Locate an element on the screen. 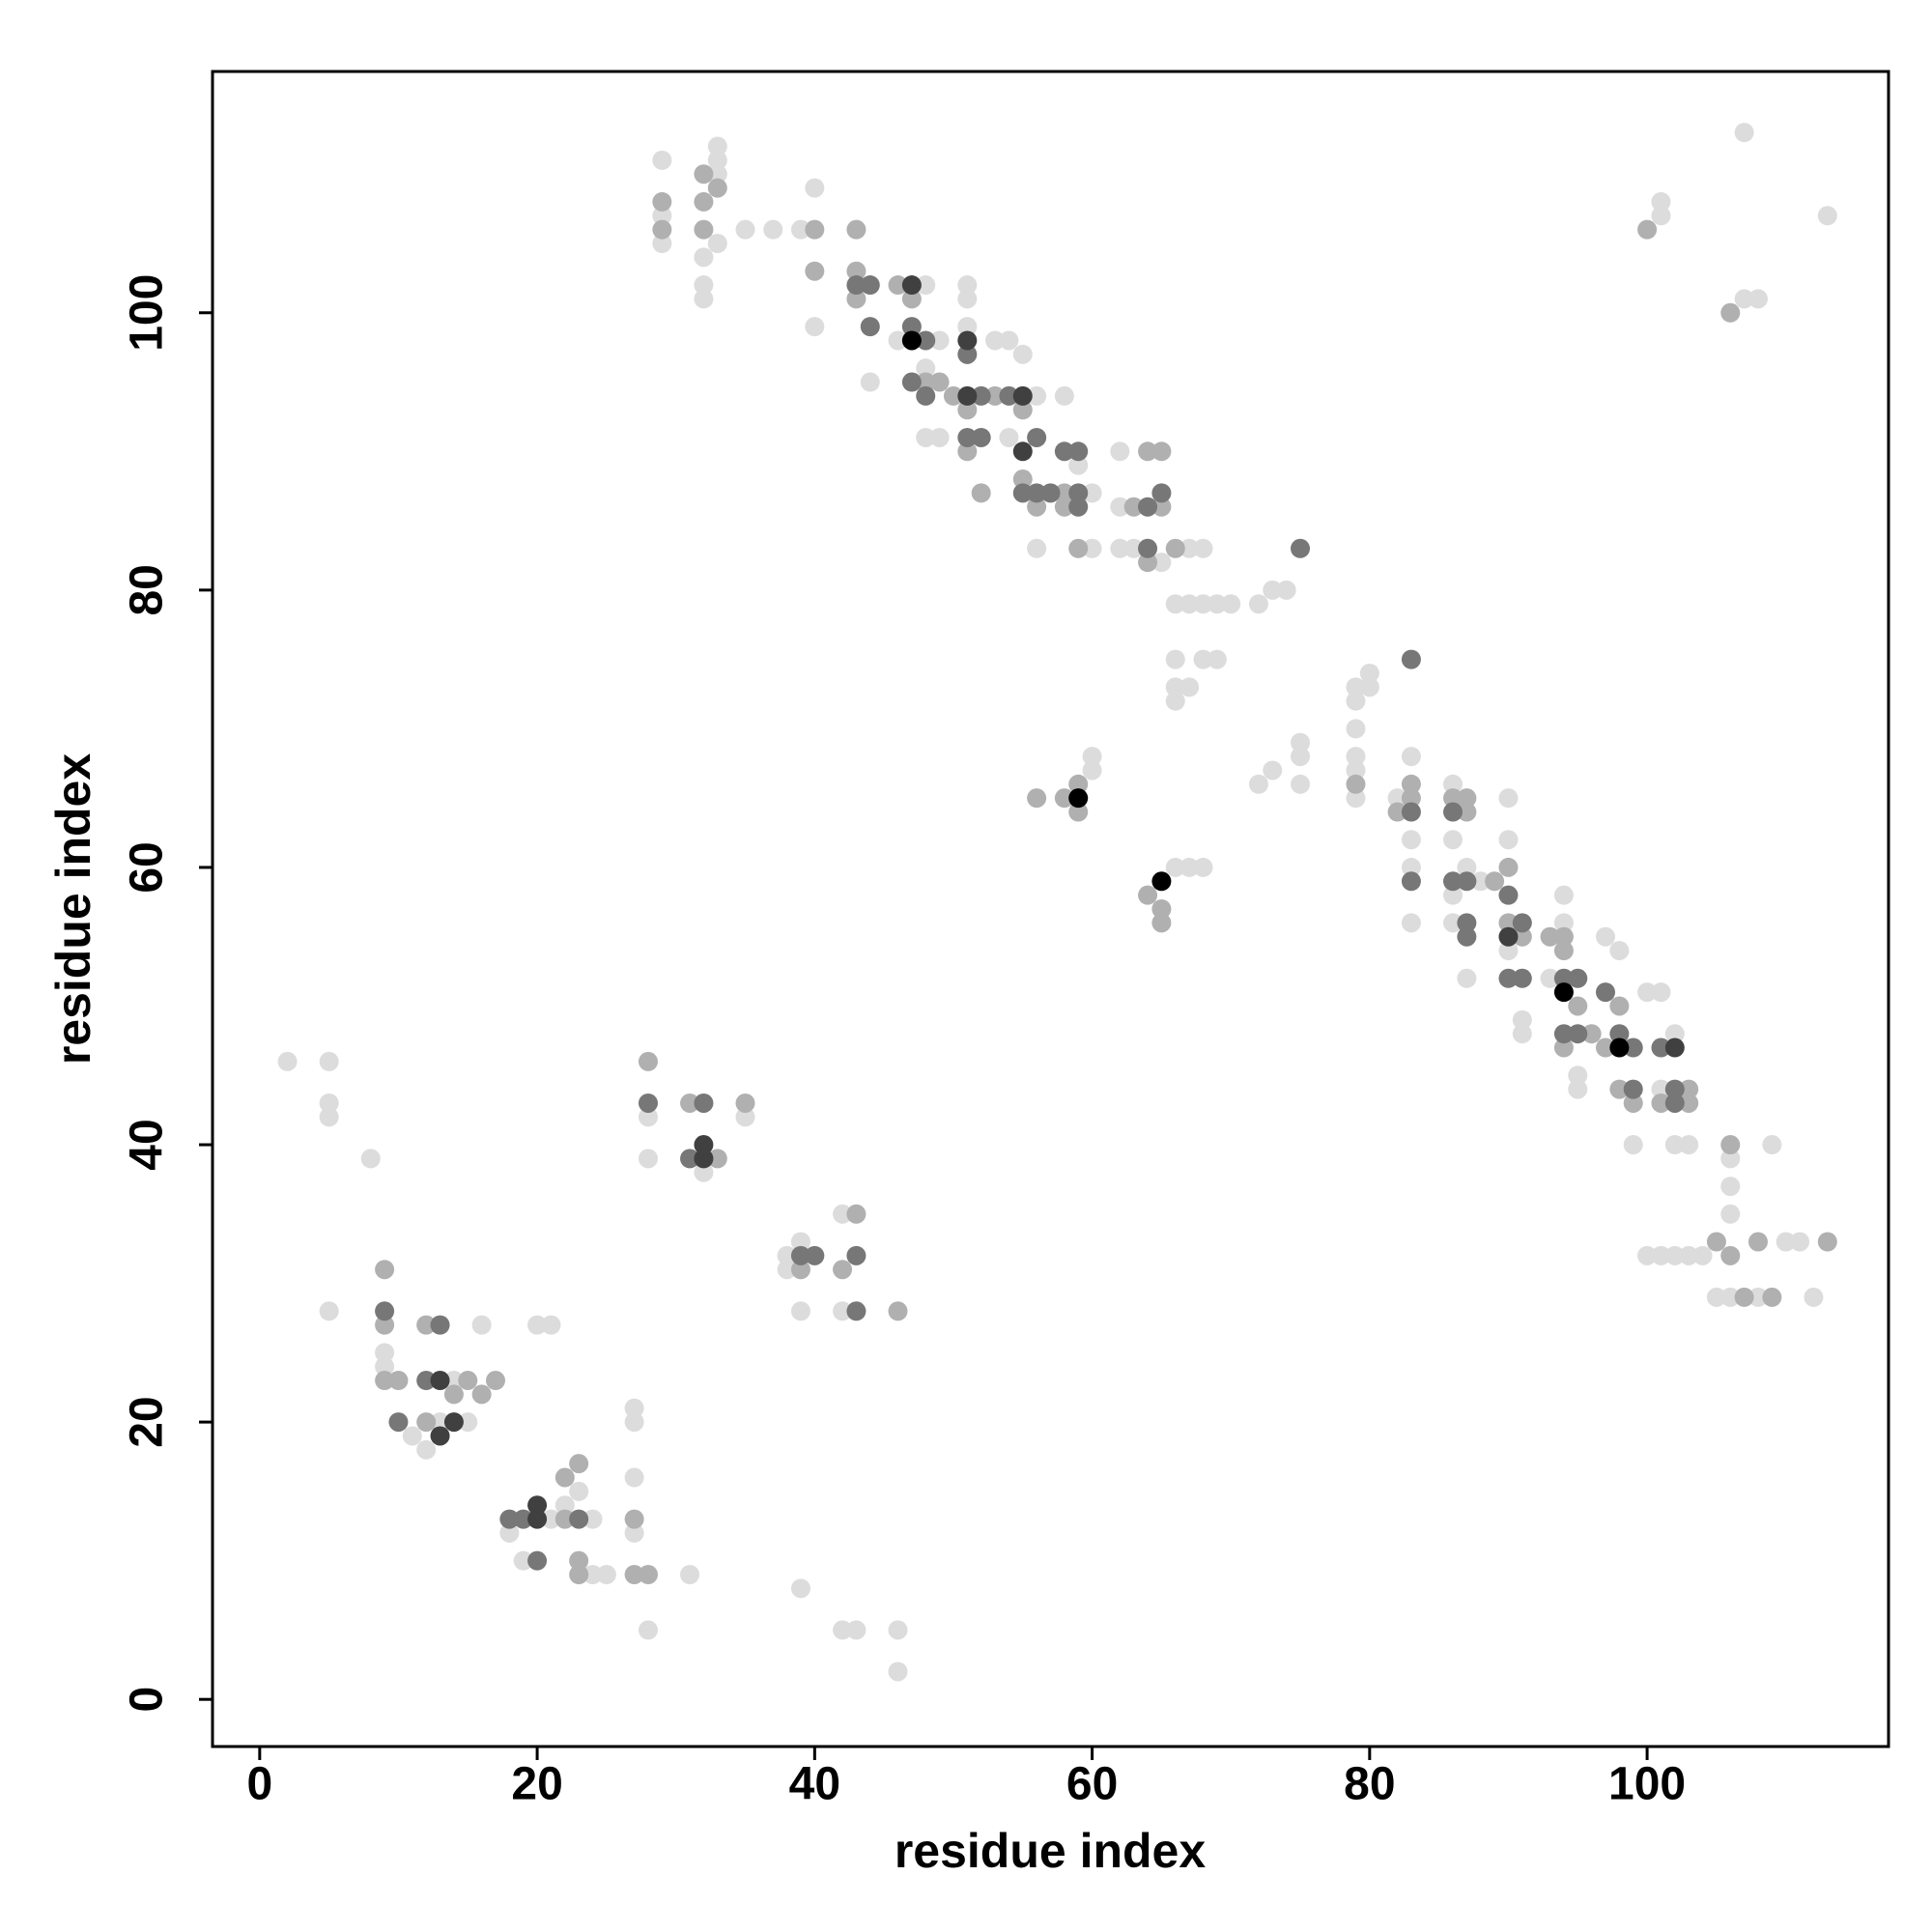 Image resolution: width=1932 pixels, height=1932 pixels. x-tick-label: 0 is located at coordinates (259, 1784).